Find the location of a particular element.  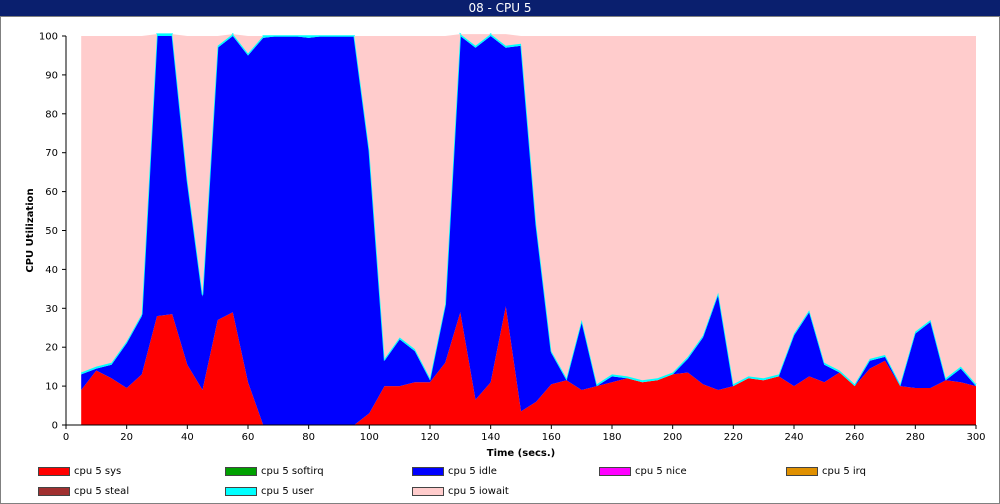

x-tick-label: 60 is located at coordinates (248, 437).